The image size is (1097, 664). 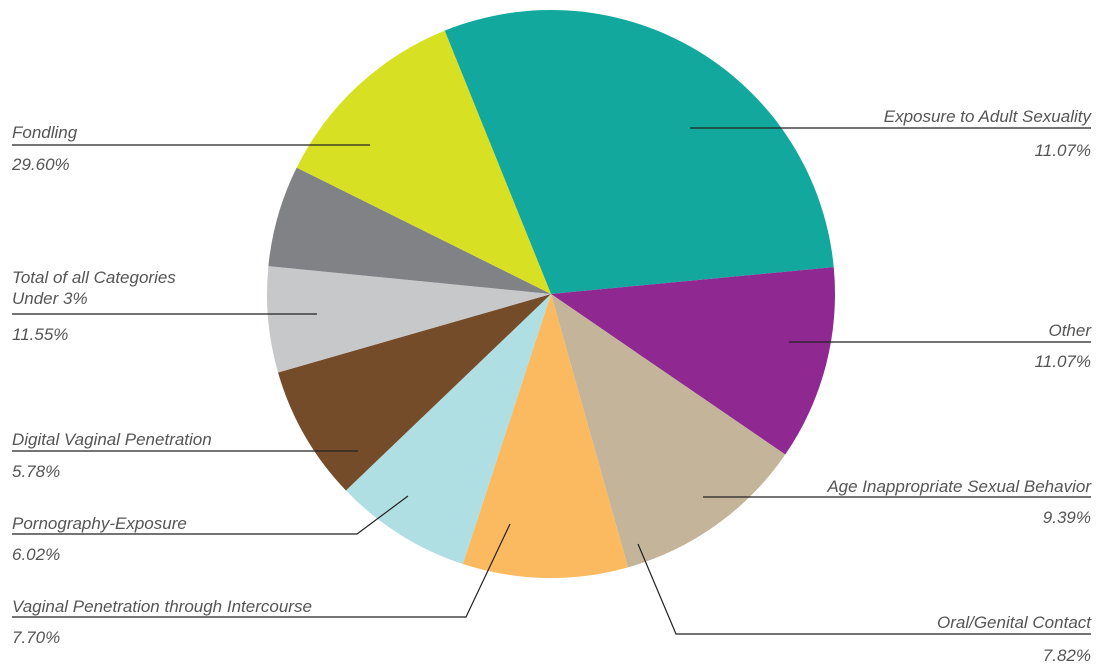 I want to click on label-age-inappropriate-sexual-behavior: Age Inappropriate Sexual Behavior, so click(x=959, y=486).